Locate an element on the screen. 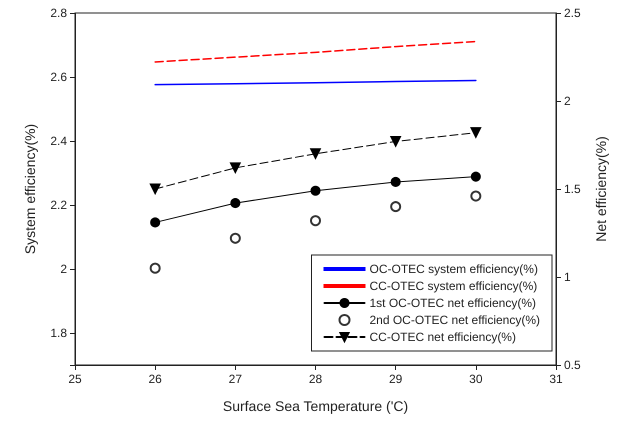 The width and height of the screenshot is (624, 423). x-tick-label: 31 is located at coordinates (556, 379).